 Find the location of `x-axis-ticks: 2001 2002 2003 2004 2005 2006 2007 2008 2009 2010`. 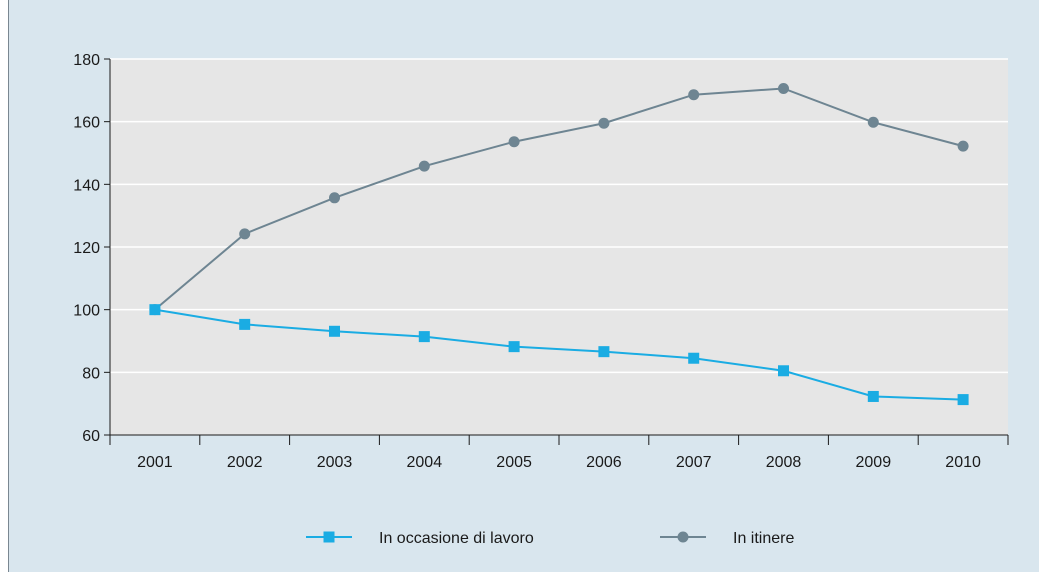

x-axis-ticks: 2001 2002 2003 2004 2005 2006 2007 2008 2009 2010 is located at coordinates (559, 453).